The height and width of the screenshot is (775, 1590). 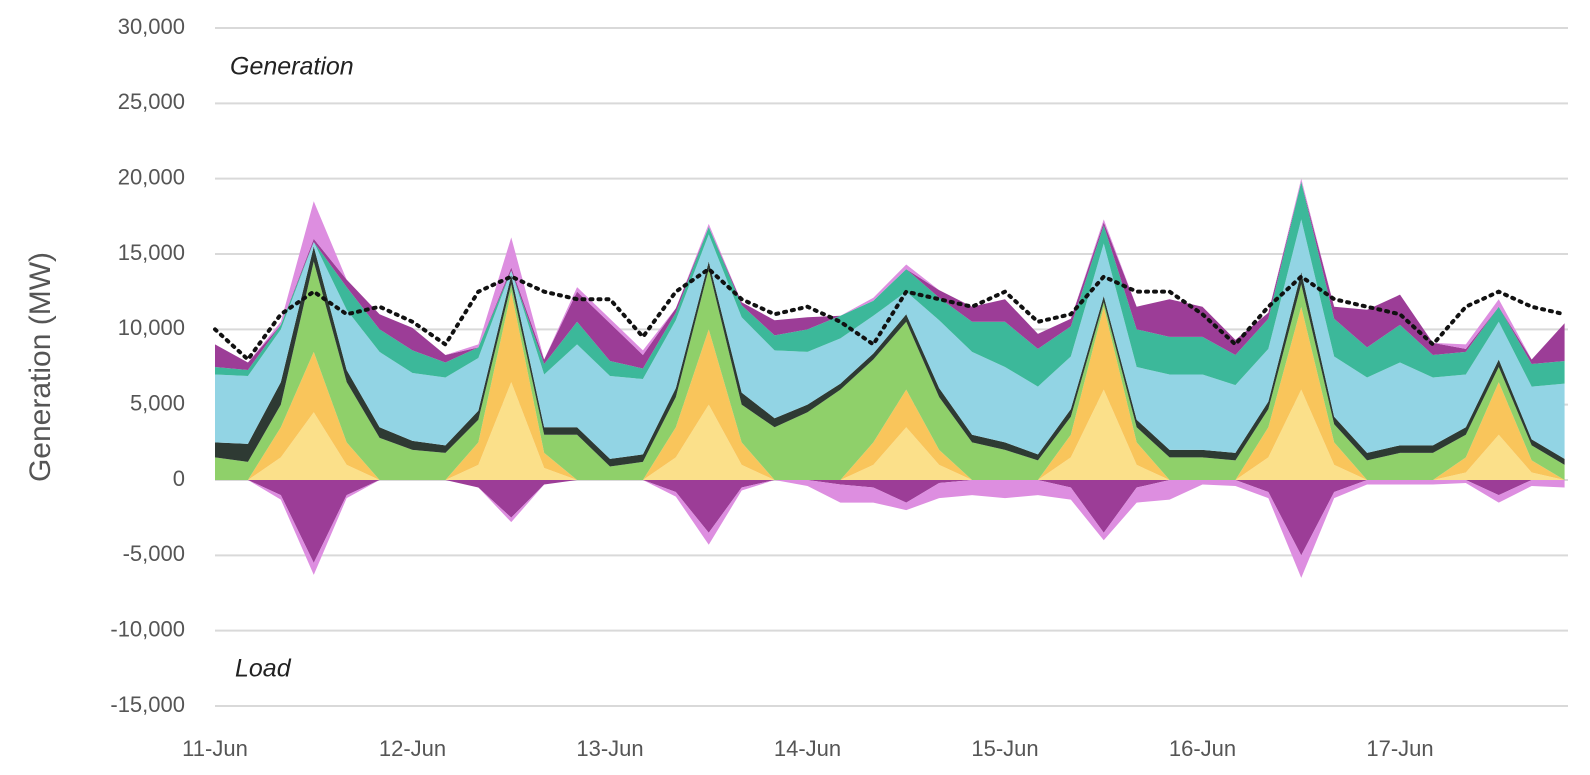 I want to click on x-tick-label: 13-Jun, so click(x=609, y=748).